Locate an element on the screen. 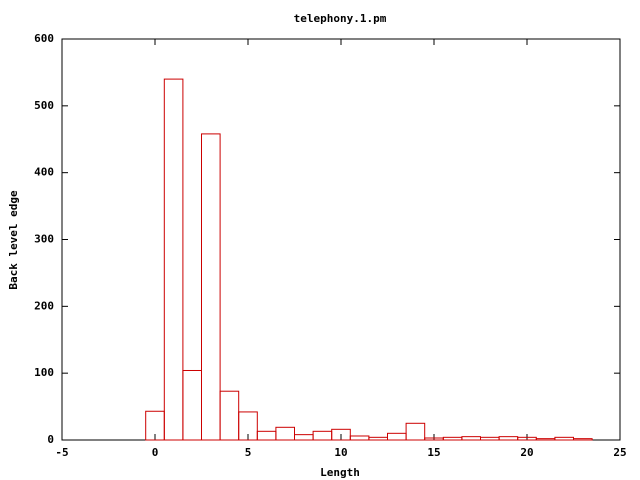 The width and height of the screenshot is (640, 480). x-tick-label: -5 is located at coordinates (61, 452).